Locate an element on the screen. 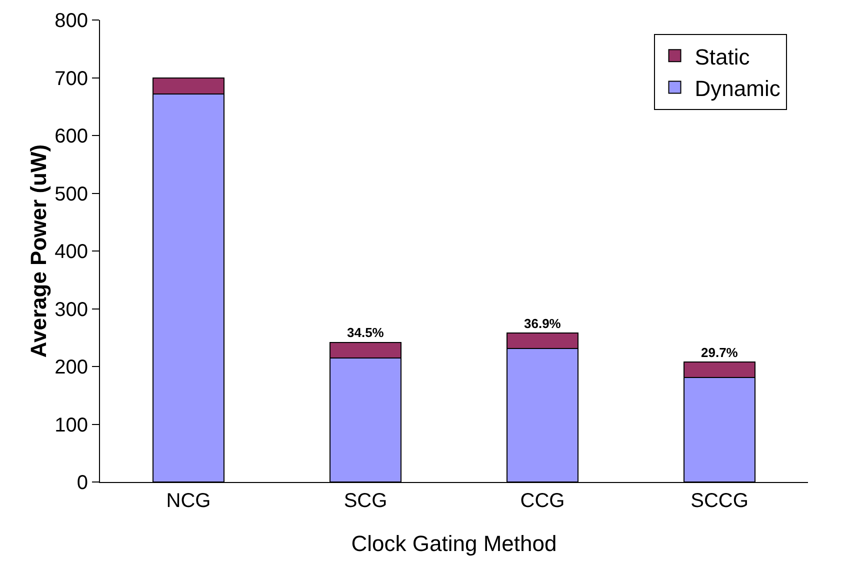 The height and width of the screenshot is (566, 848). y-tick-label: 300 is located at coordinates (71, 309).